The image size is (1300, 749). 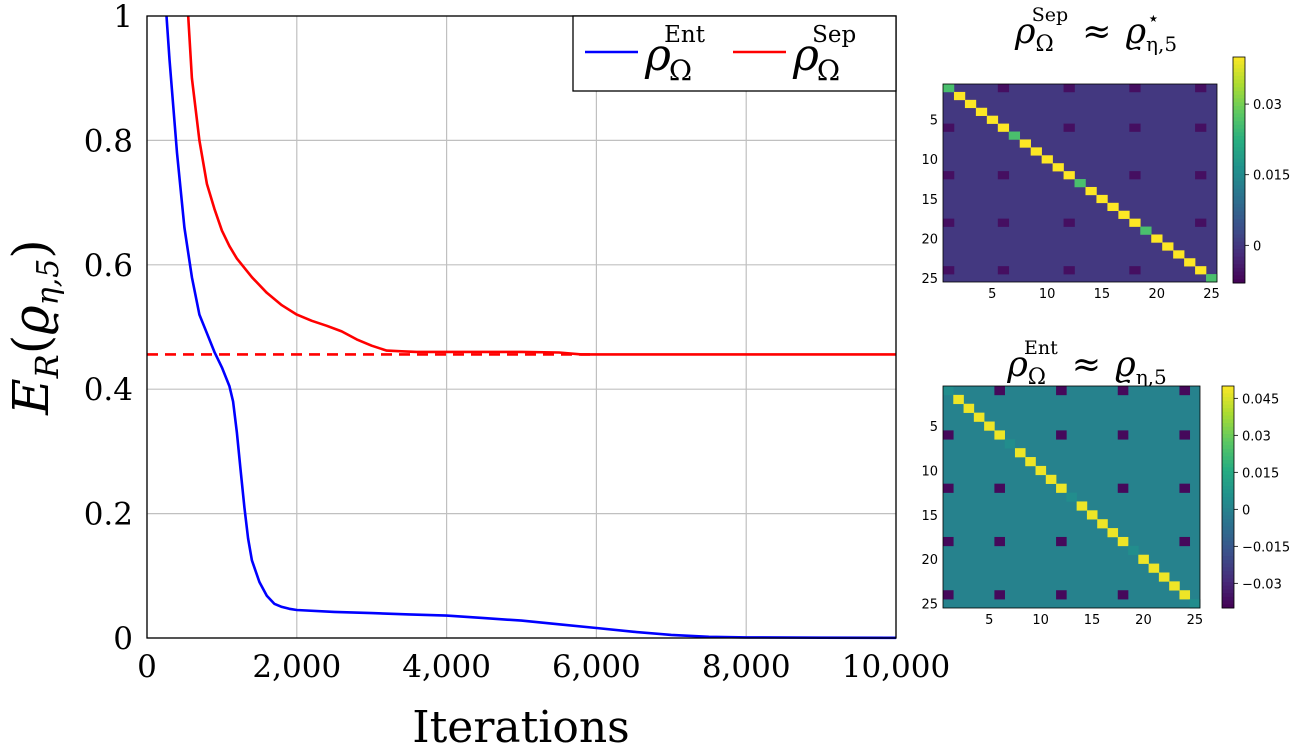 I want to click on heatmap-sep-colorbar-frame, so click(x=1239, y=170).